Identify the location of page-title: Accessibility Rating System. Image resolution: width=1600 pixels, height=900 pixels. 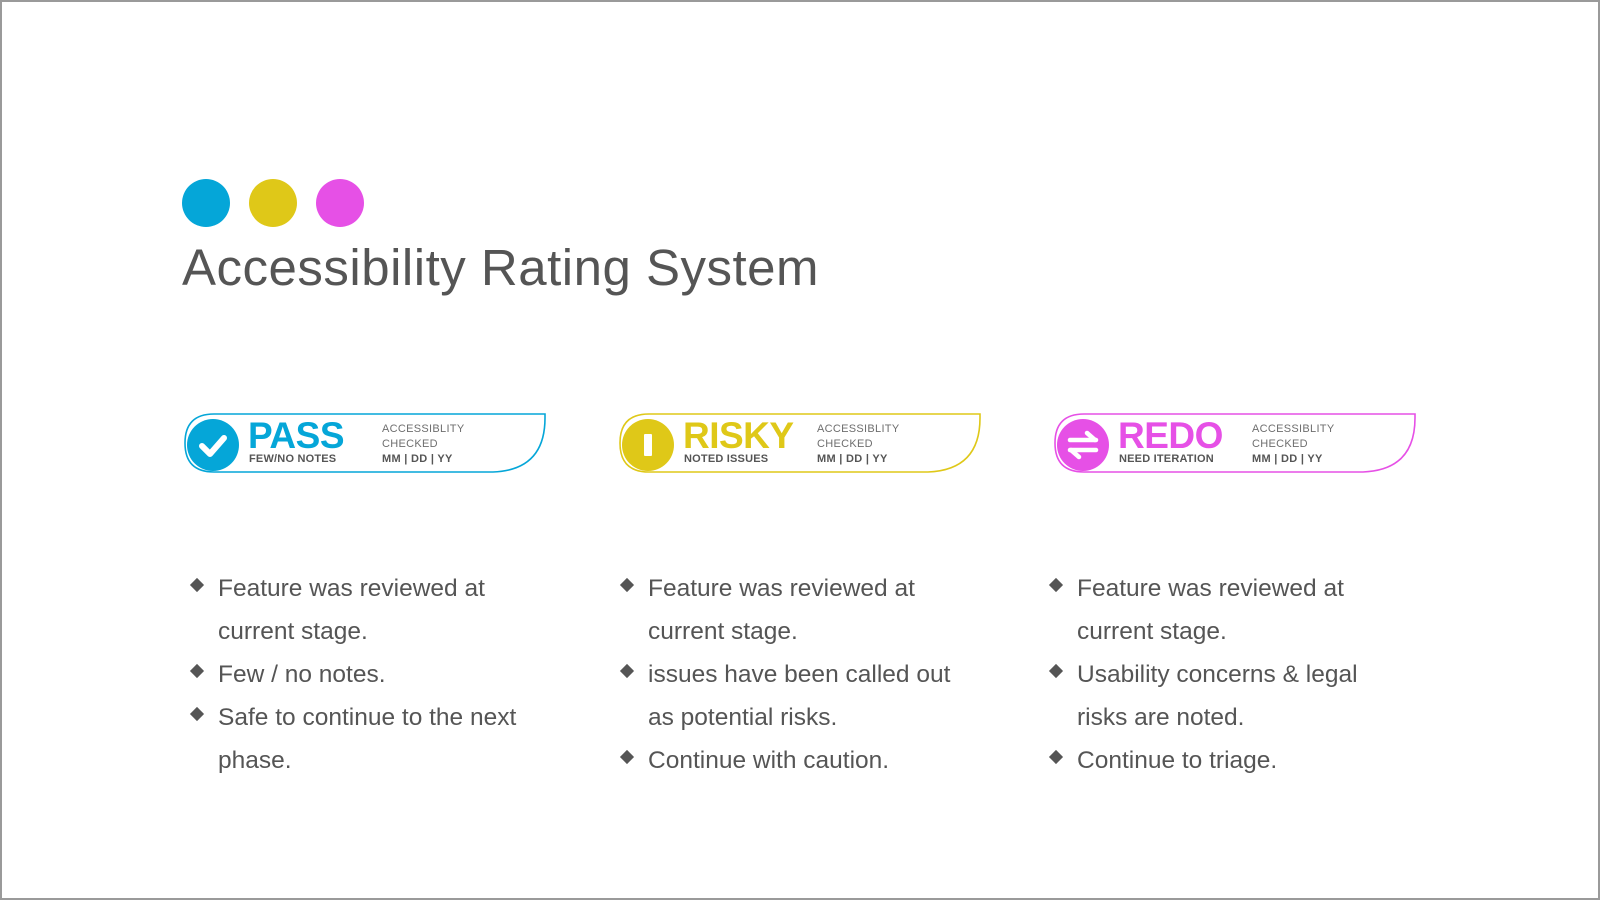
(501, 267).